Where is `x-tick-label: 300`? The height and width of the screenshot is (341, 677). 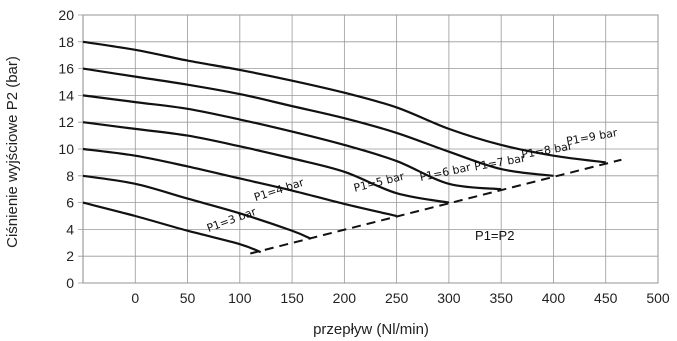 x-tick-label: 300 is located at coordinates (449, 298).